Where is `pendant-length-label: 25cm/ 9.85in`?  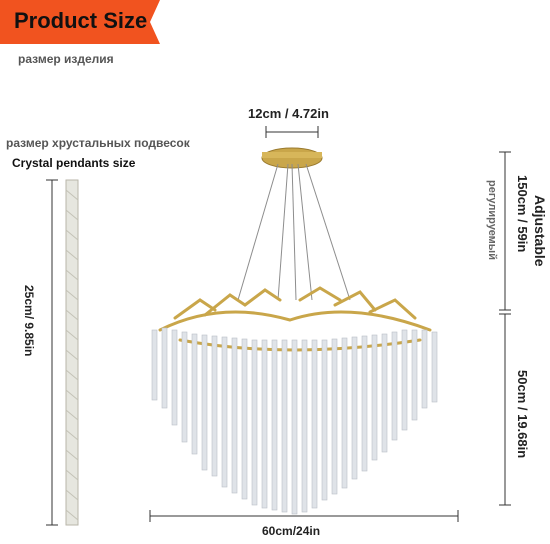 pendant-length-label: 25cm/ 9.85in is located at coordinates (29, 321).